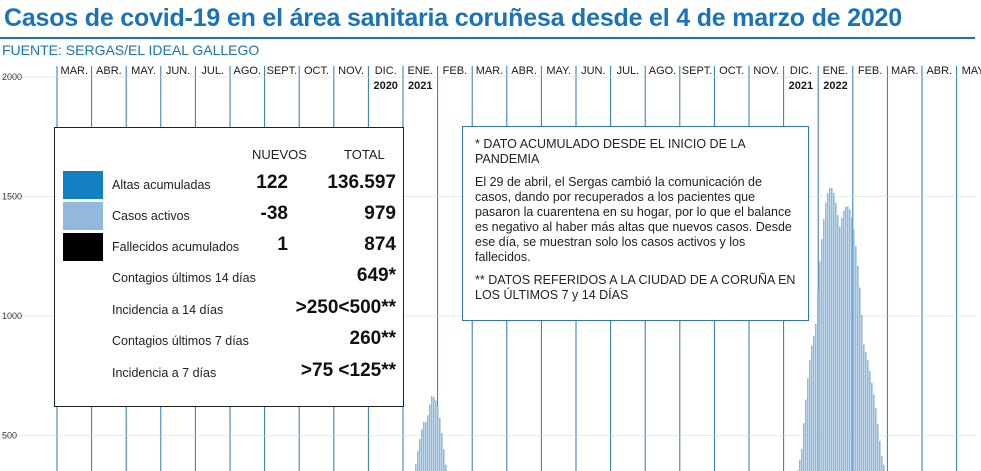 The image size is (981, 471). Describe the element at coordinates (12, 77) in the screenshot. I see `y-tick-label: 2000` at that location.